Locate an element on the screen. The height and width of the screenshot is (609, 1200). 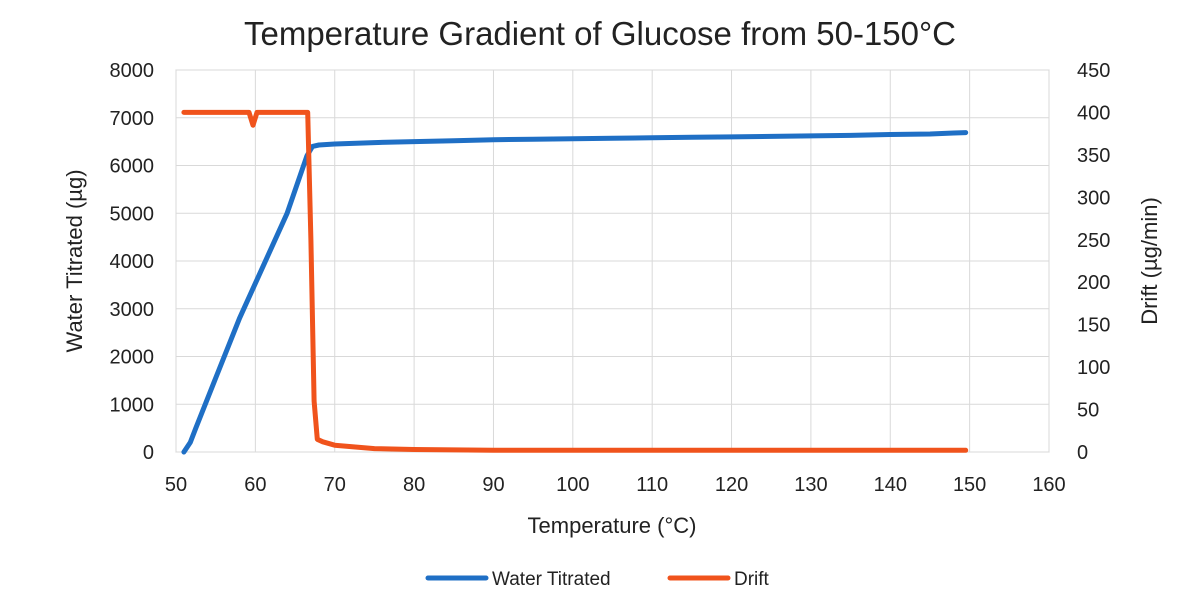
y-tick-label: 7000 is located at coordinates (132, 119).